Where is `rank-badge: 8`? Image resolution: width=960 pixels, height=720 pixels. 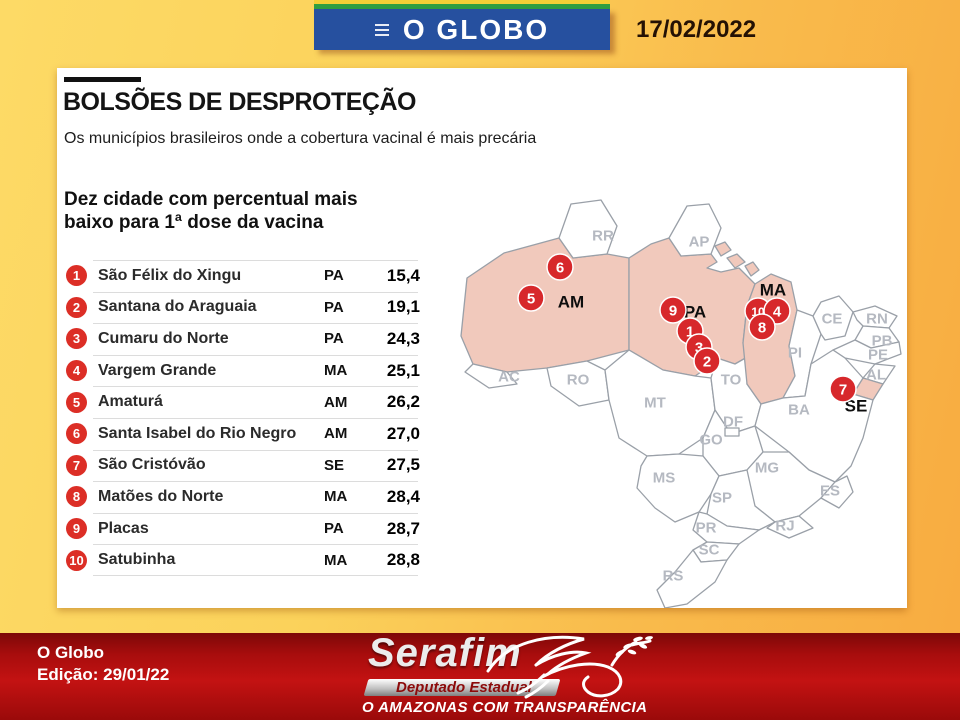
rank-badge: 8 is located at coordinates (76, 497).